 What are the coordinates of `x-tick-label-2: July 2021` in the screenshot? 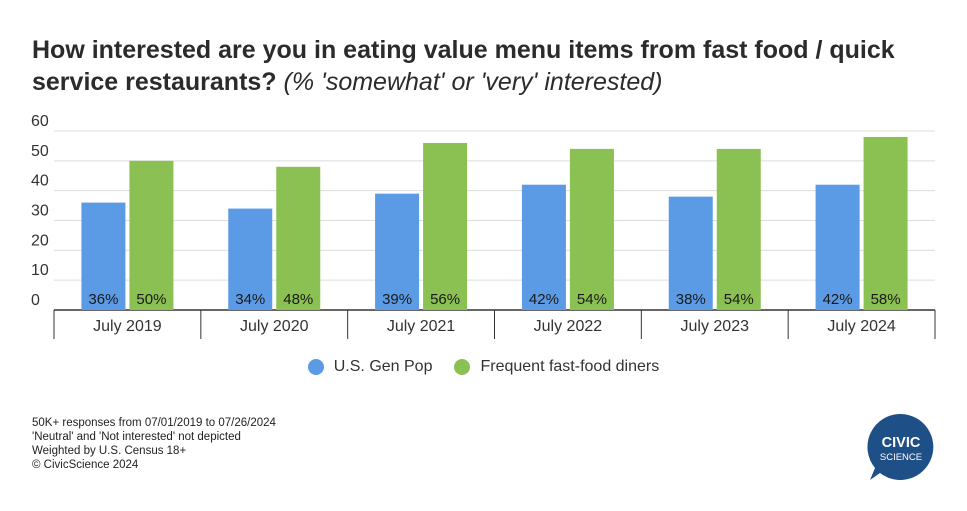 It's located at (421, 326).